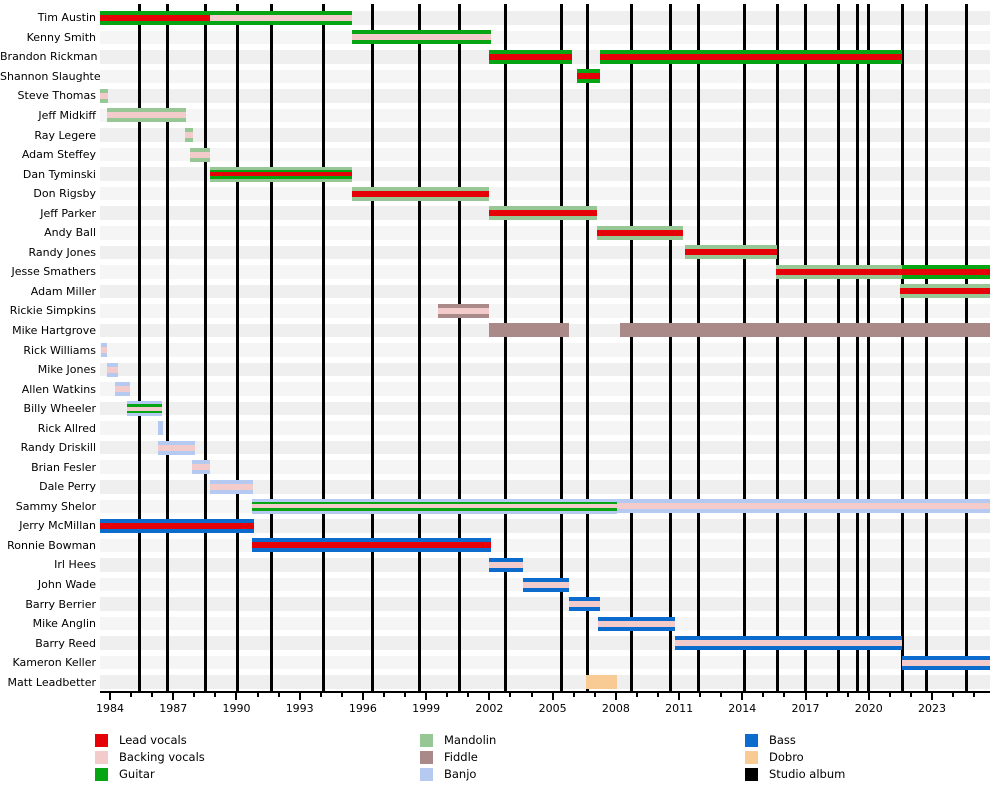 The height and width of the screenshot is (800, 1000). I want to click on legend-swatch-backing-vocals, so click(101, 757).